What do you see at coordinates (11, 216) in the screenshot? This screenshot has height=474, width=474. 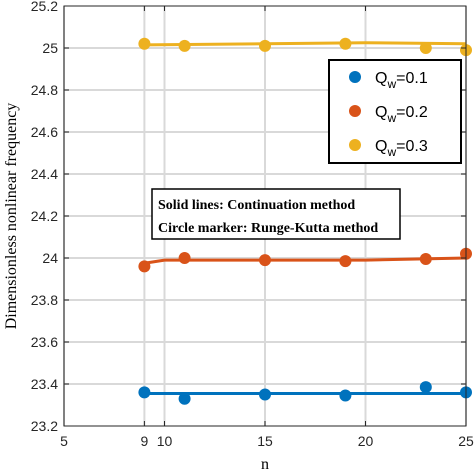 I see `y-axis-label: Dimensionless nonlinear frequency` at bounding box center [11, 216].